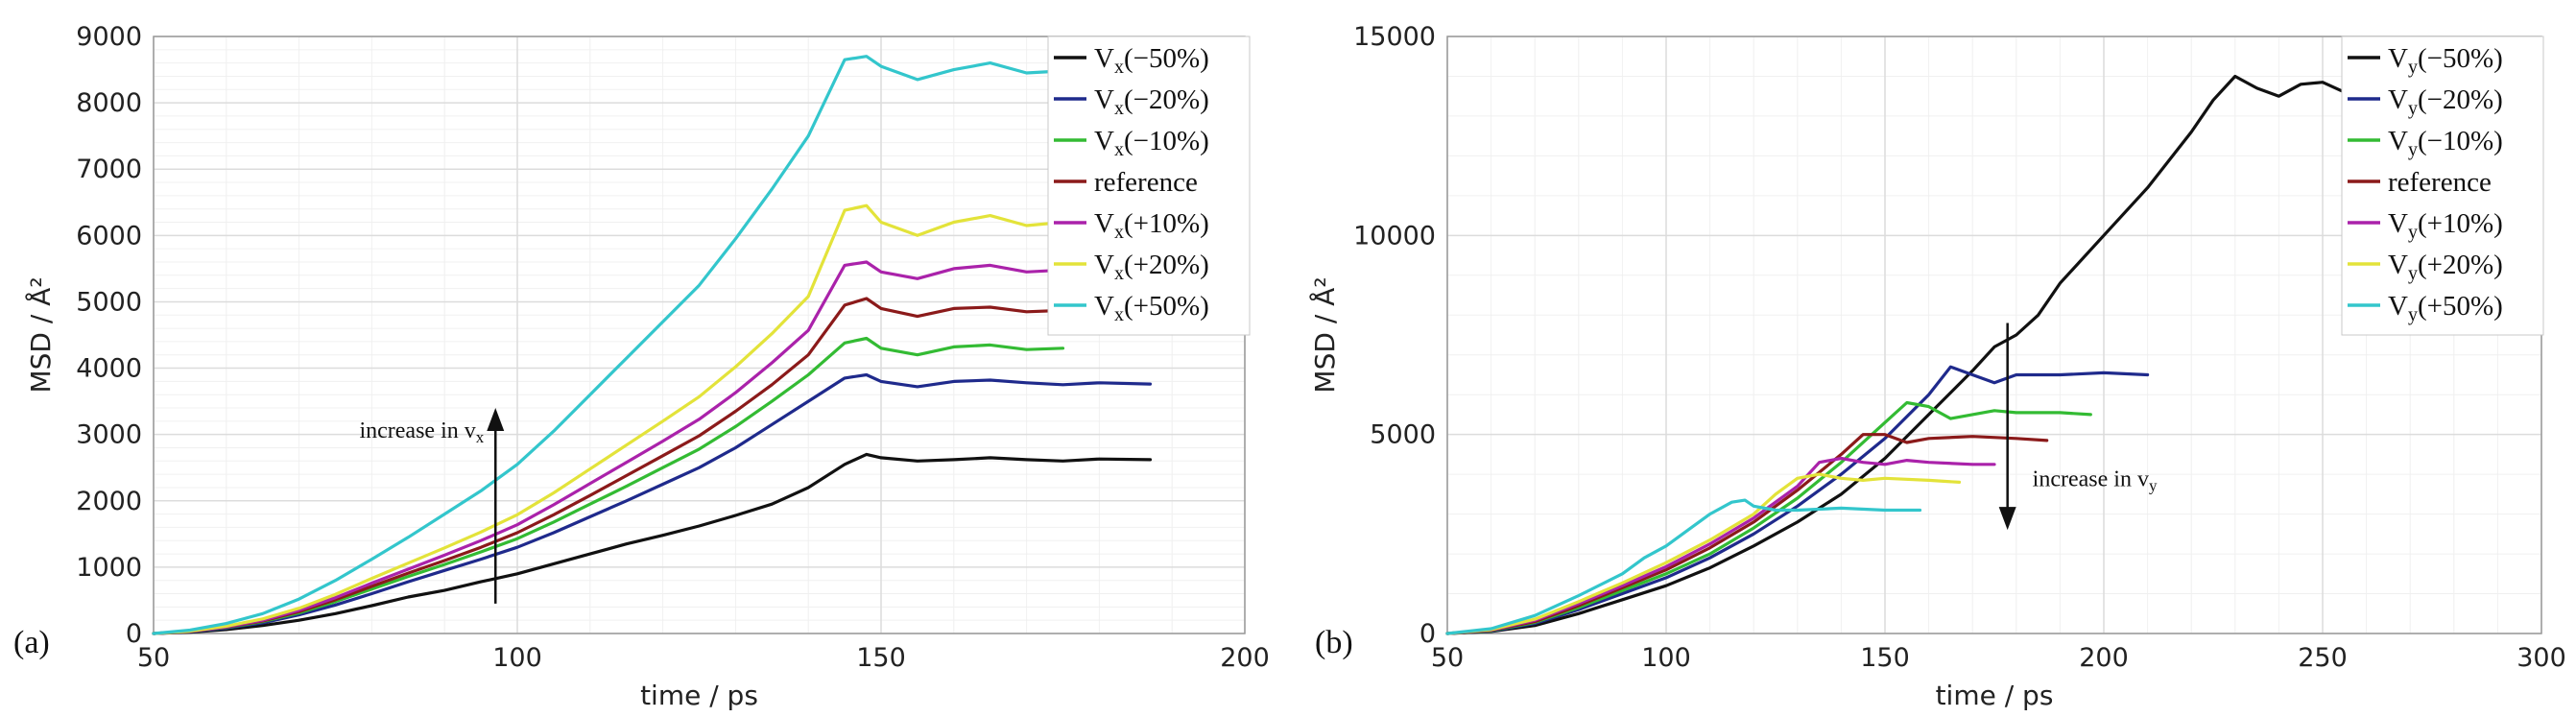  I want to click on legend-label: Vx(−50%), so click(1151, 60).